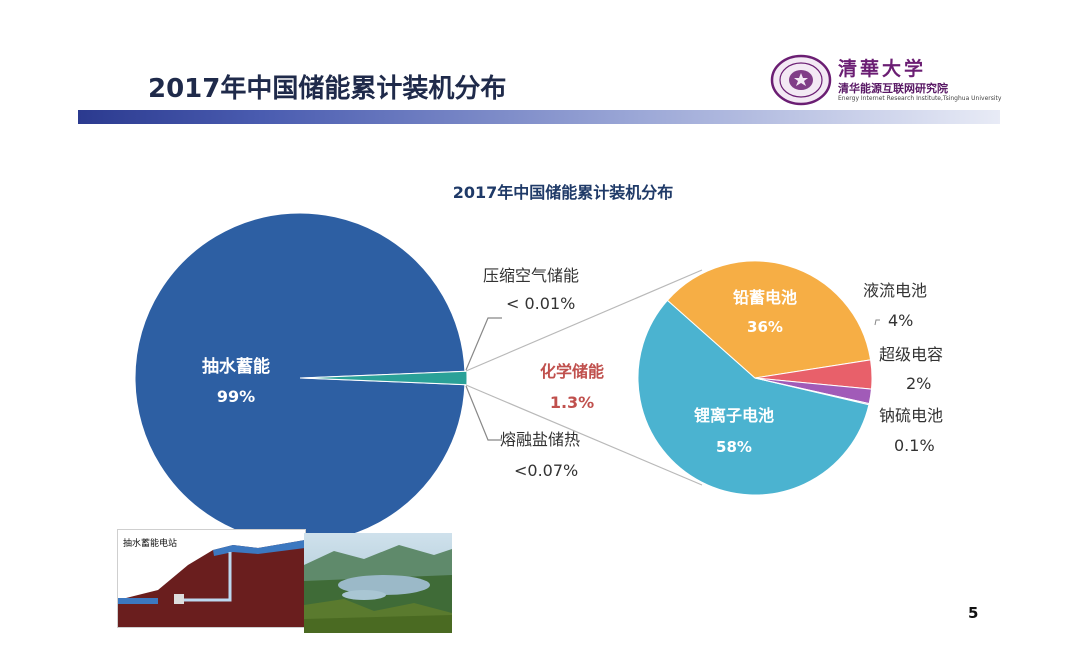 The image size is (1080, 664). What do you see at coordinates (540, 303) in the screenshot?
I see `value-compressed-air: < 0.01%` at bounding box center [540, 303].